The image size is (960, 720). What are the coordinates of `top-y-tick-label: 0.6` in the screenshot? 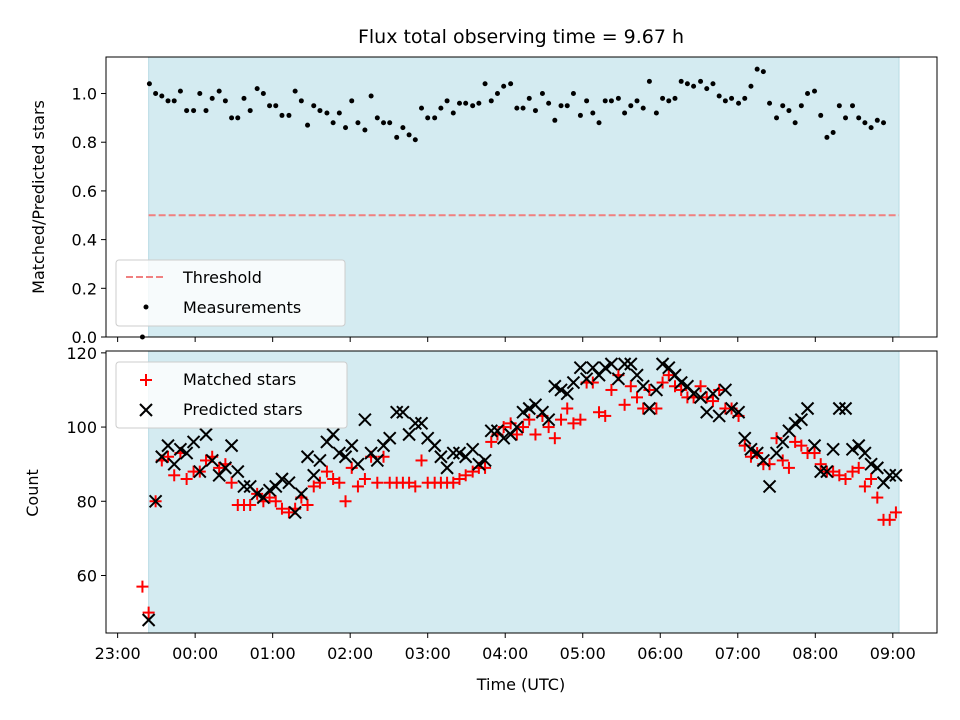 It's located at (84, 191).